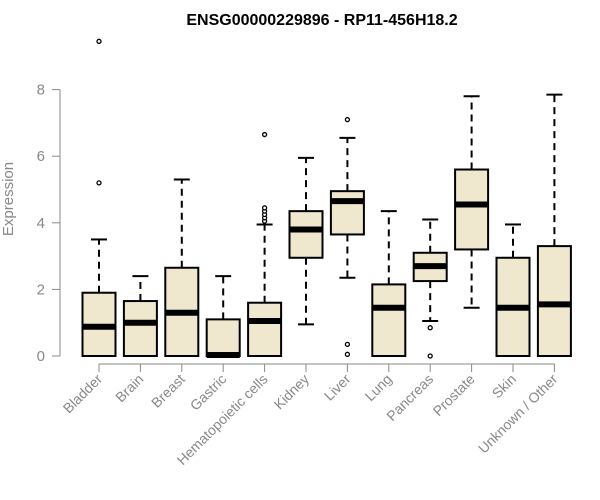  What do you see at coordinates (292, 392) in the screenshot?
I see `x-tick-label-5: Kidney` at bounding box center [292, 392].